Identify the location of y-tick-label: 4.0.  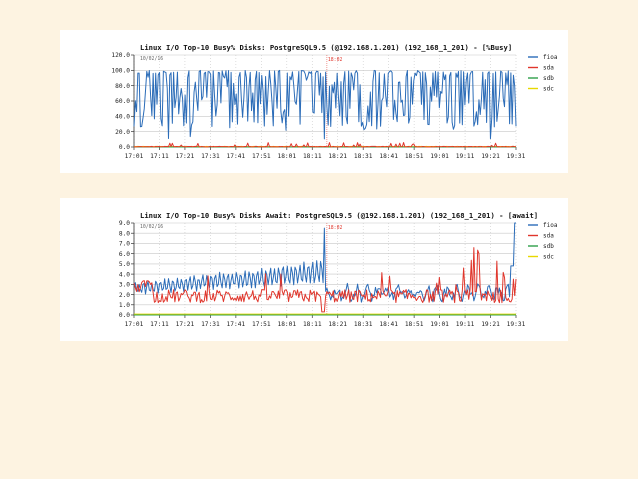
(124, 274).